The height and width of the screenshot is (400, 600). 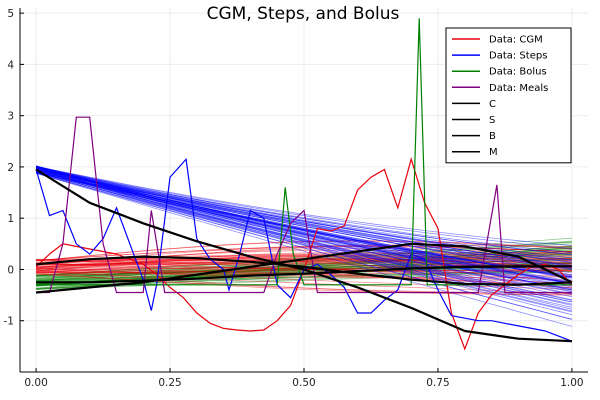 I want to click on y-tick-label: 4, so click(x=10, y=65).